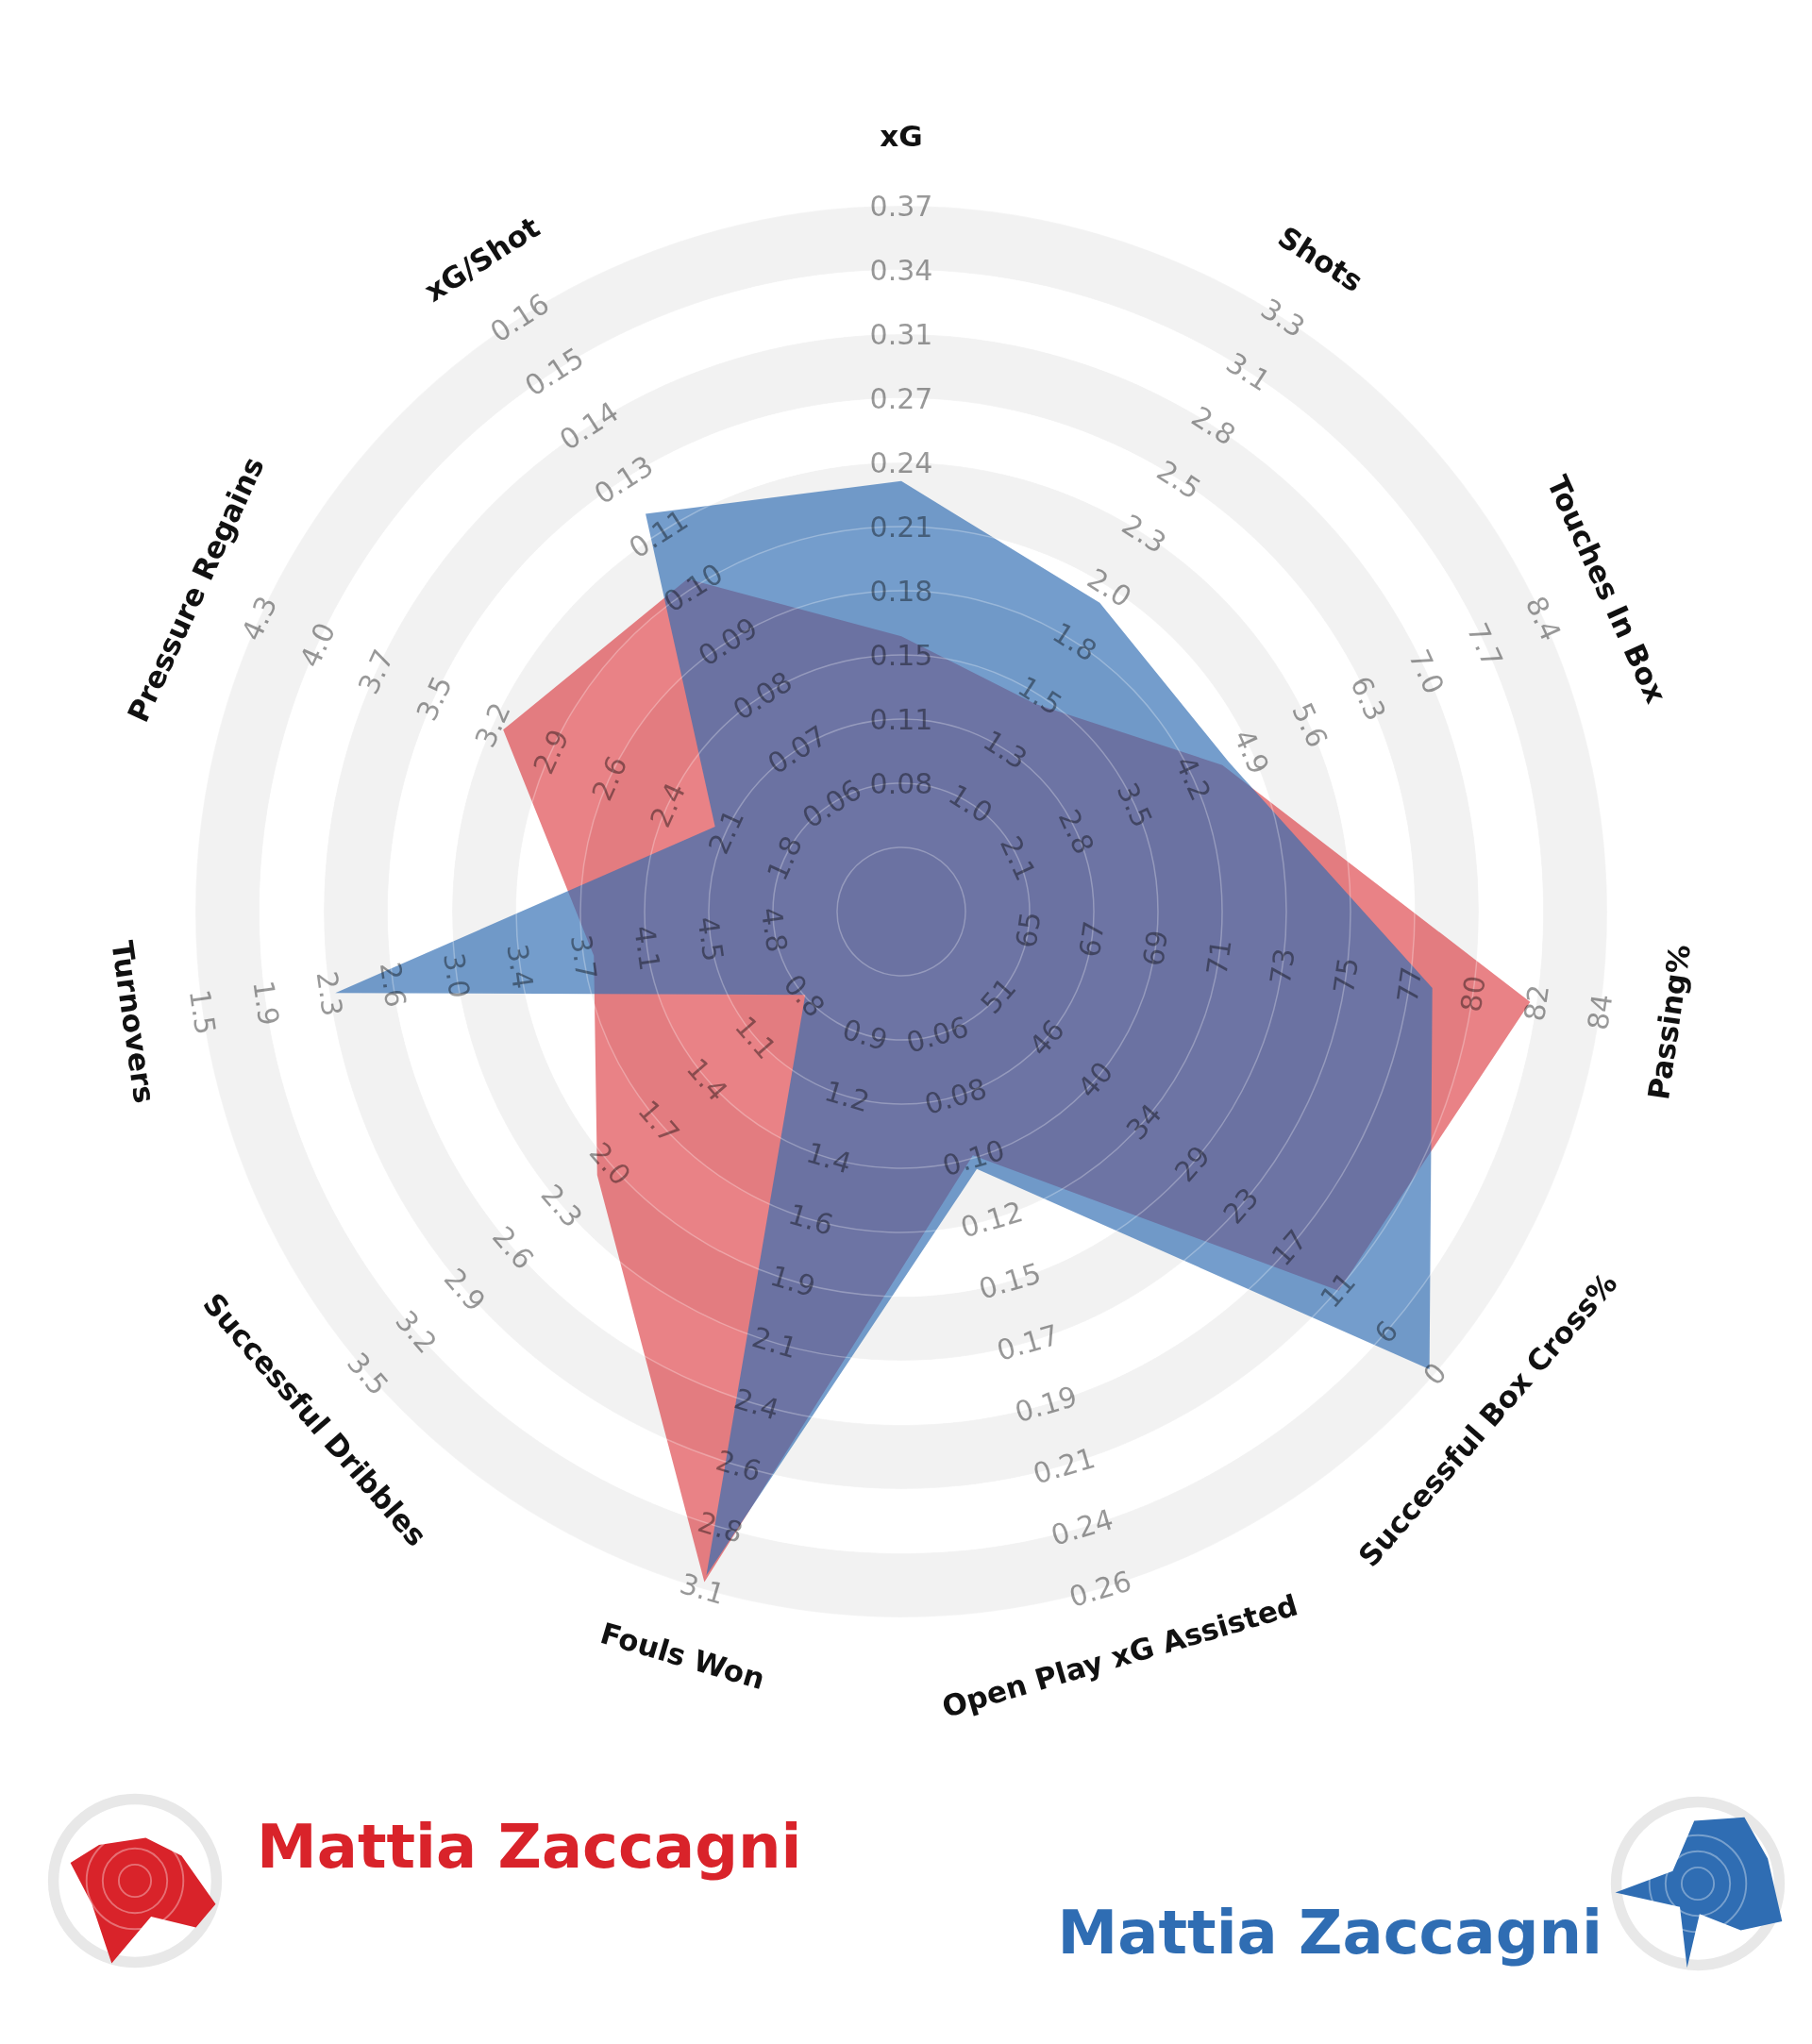  I want to click on text: 0.10, so click(973, 1157).